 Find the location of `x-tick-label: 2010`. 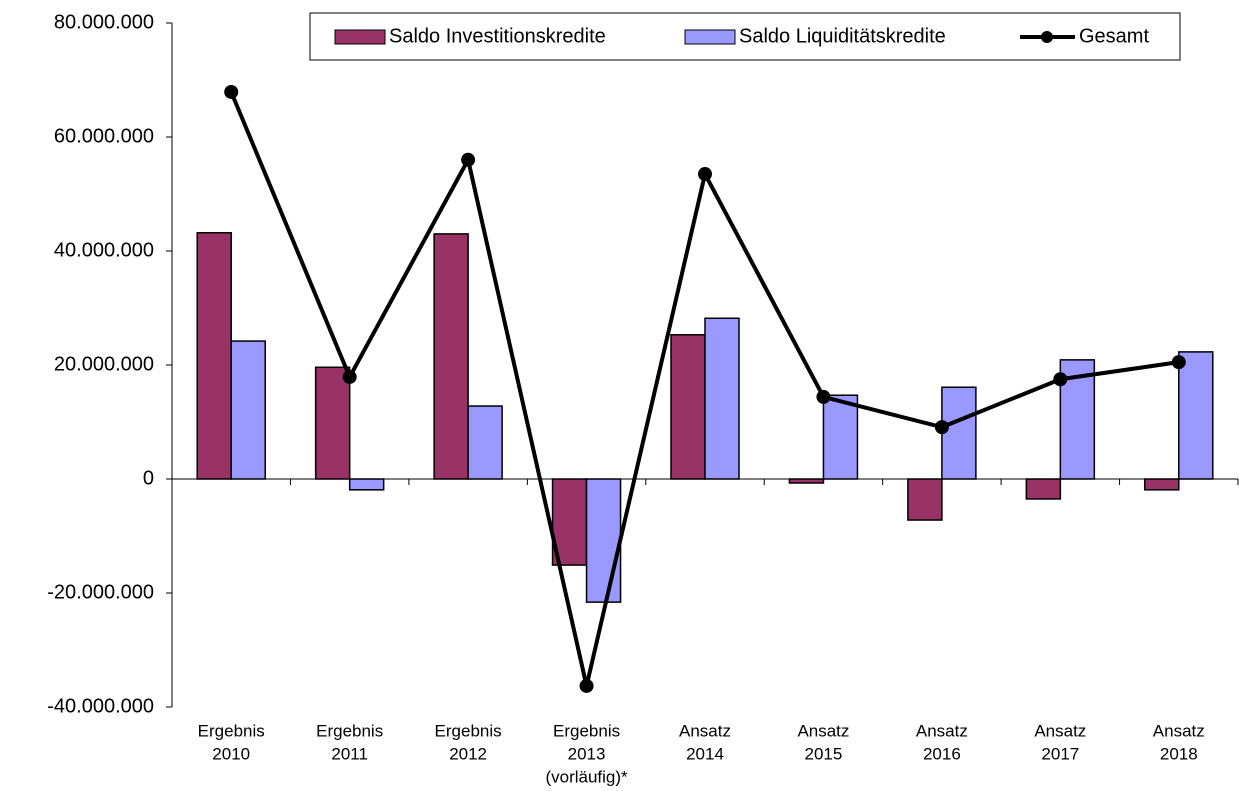

x-tick-label: 2010 is located at coordinates (231, 753).